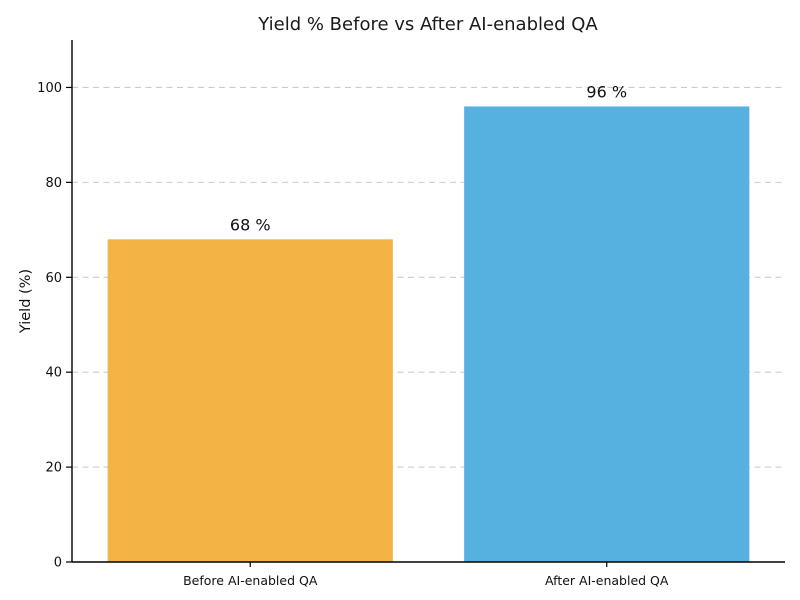 The image size is (800, 600). What do you see at coordinates (250, 580) in the screenshot?
I see `x-tick-label-0: Before AI-enabled QA` at bounding box center [250, 580].